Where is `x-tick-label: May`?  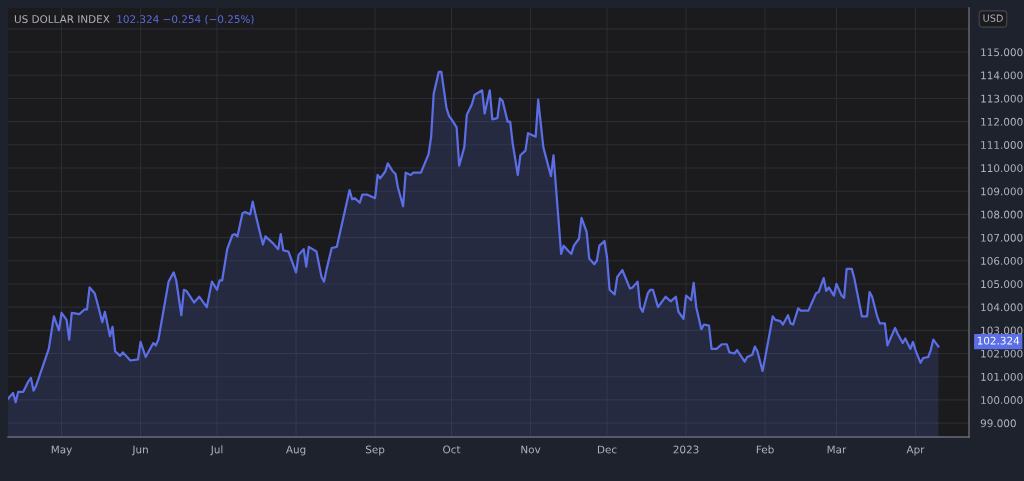
x-tick-label: May is located at coordinates (61, 450).